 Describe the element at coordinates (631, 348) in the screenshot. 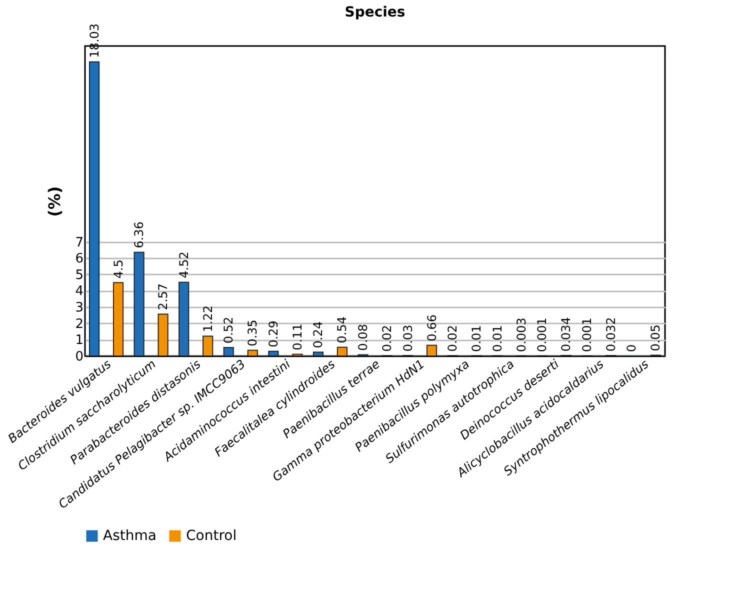

I see `data-label: 0` at that location.